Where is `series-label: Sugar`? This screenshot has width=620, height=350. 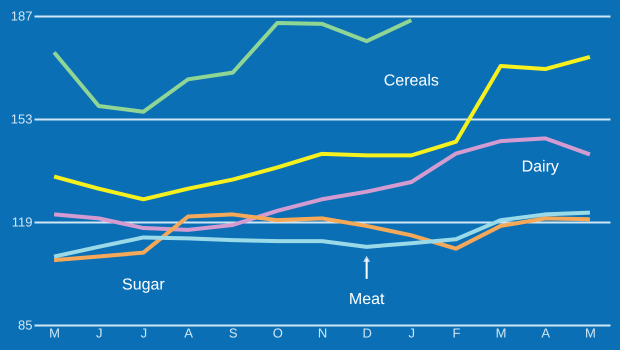 series-label: Sugar is located at coordinates (144, 285).